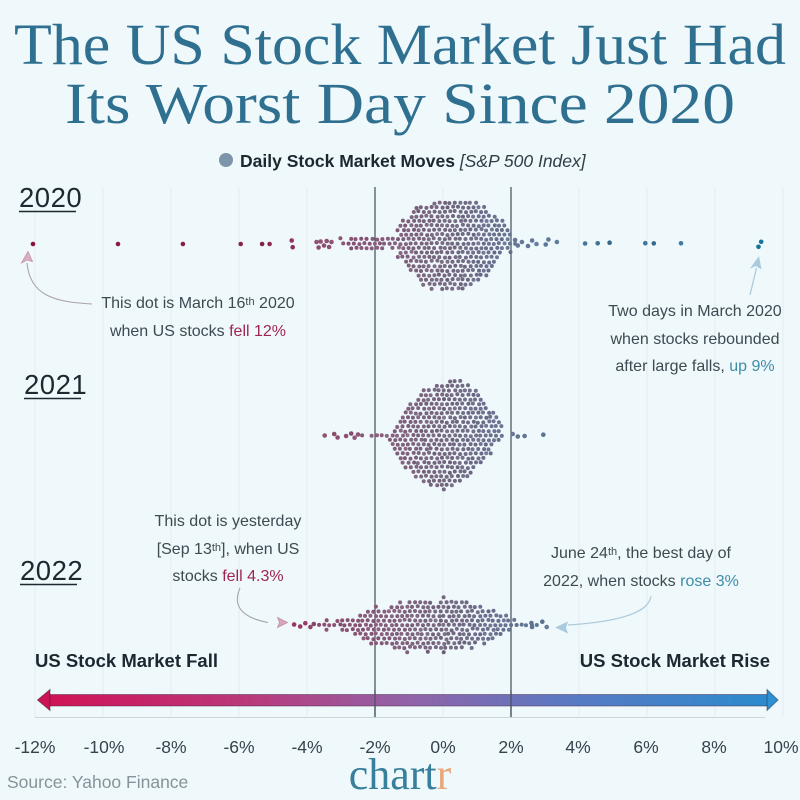 This screenshot has width=800, height=800. Describe the element at coordinates (780, 747) in the screenshot. I see `svg-text: 10%` at that location.